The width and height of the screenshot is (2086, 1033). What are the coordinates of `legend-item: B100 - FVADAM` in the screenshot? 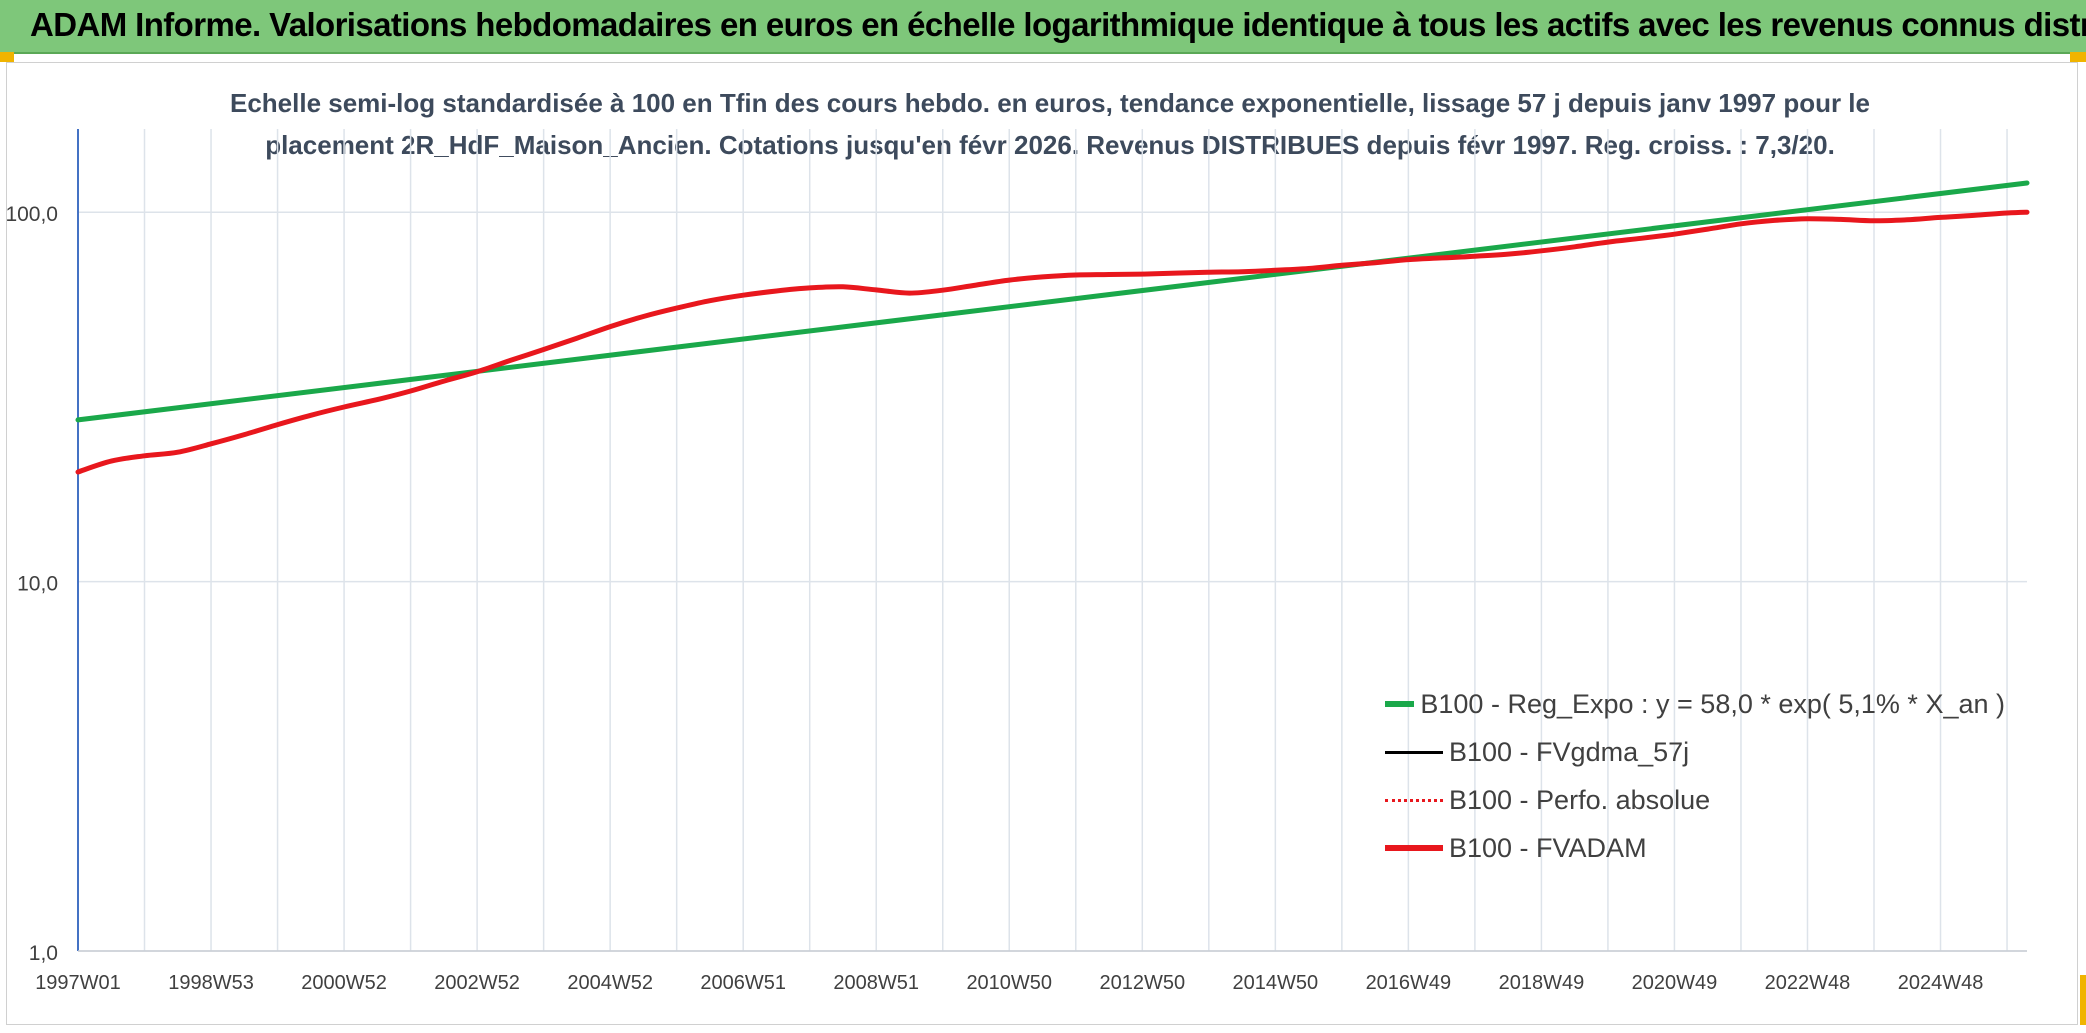 It's located at (1695, 848).